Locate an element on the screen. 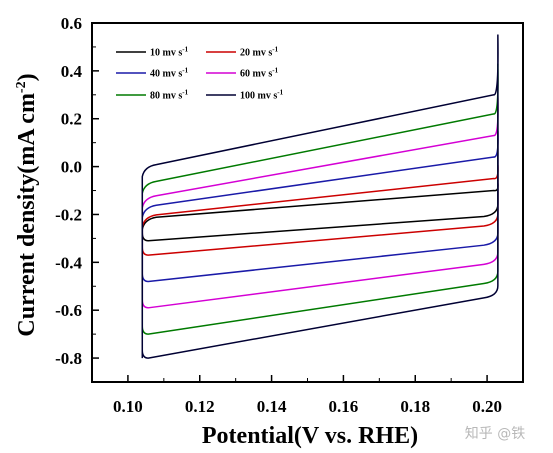 This screenshot has width=553, height=453. legend-label-20: 20 mv s-1 is located at coordinates (259, 52).